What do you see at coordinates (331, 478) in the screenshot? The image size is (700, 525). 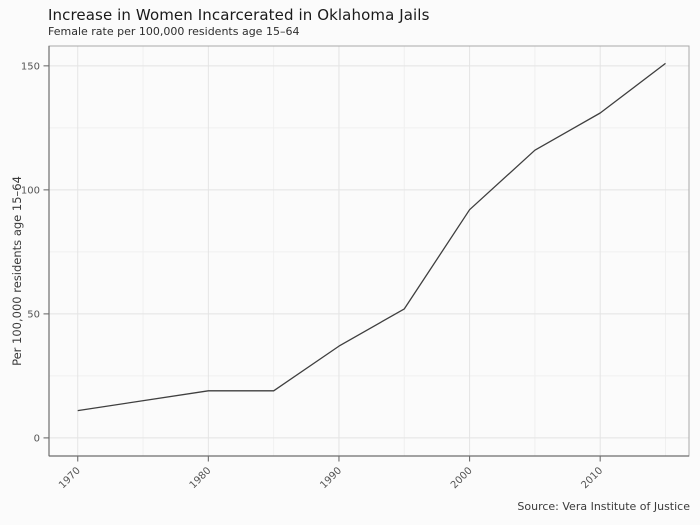 I see `x-tick-label: 1990` at bounding box center [331, 478].